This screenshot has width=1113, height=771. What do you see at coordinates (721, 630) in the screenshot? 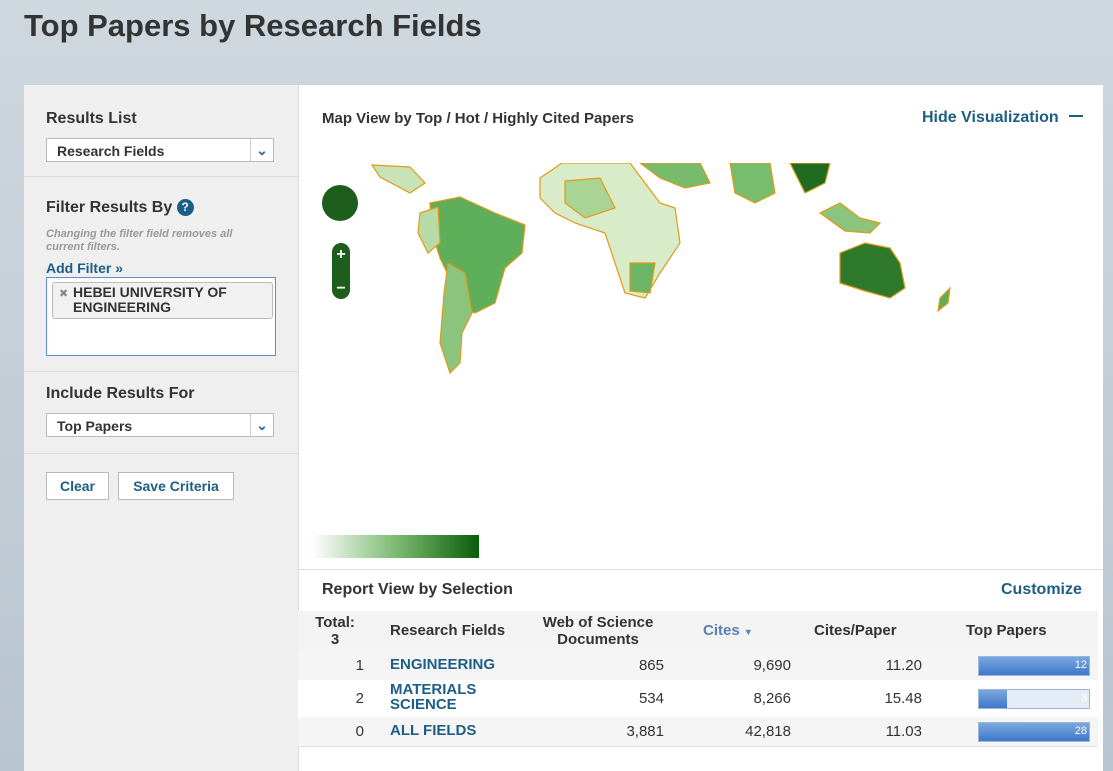
I see `cites-header: Cites` at bounding box center [721, 630].